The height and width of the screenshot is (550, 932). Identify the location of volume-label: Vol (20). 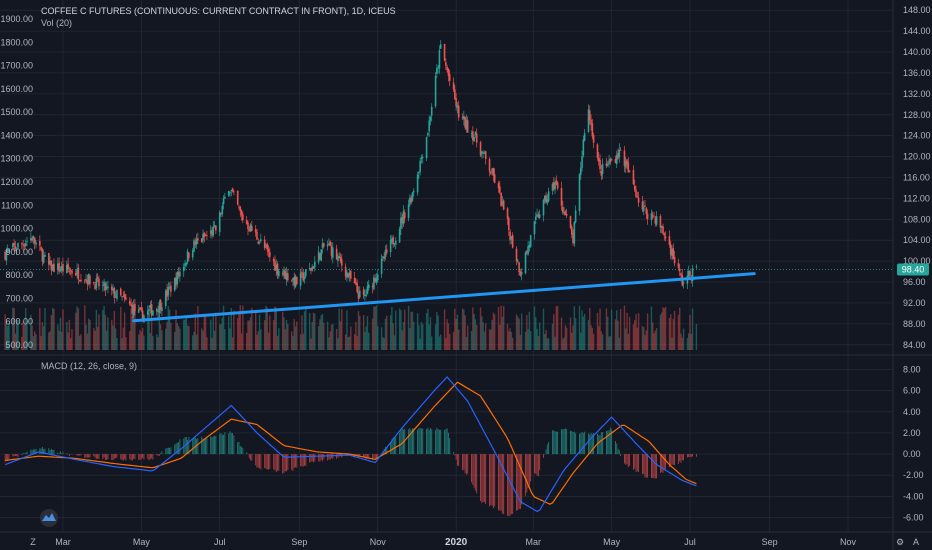
(56, 23).